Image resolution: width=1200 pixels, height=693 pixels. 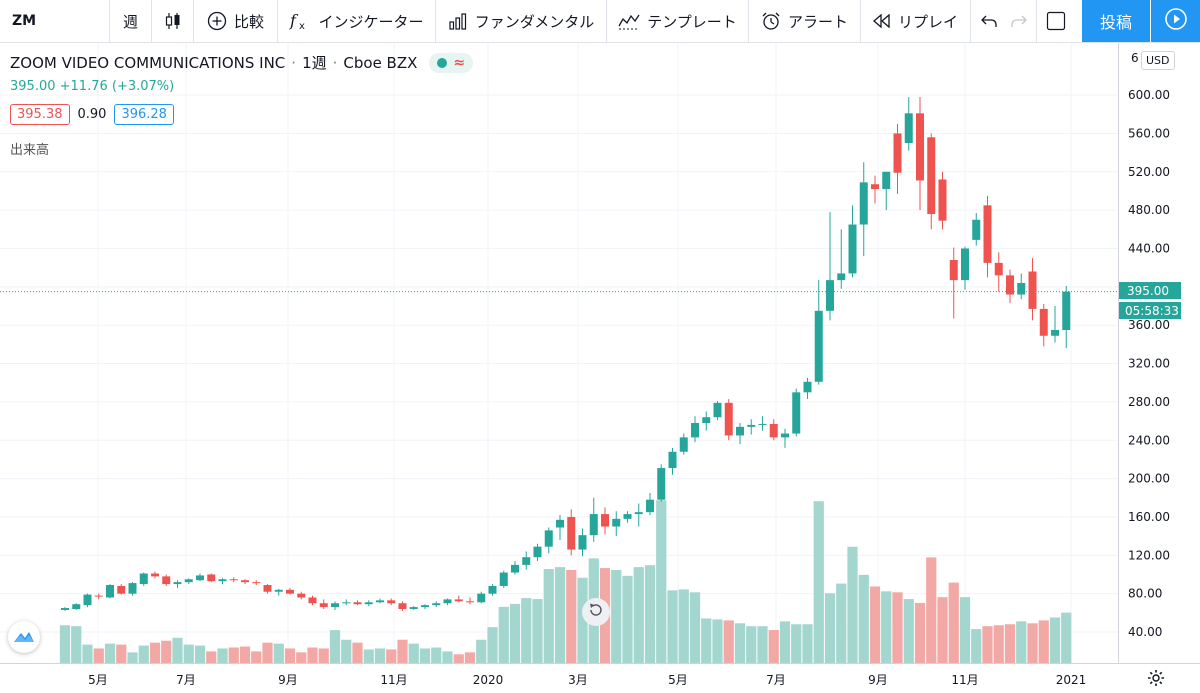 I want to click on chart-settings-button, so click(x=1156, y=680).